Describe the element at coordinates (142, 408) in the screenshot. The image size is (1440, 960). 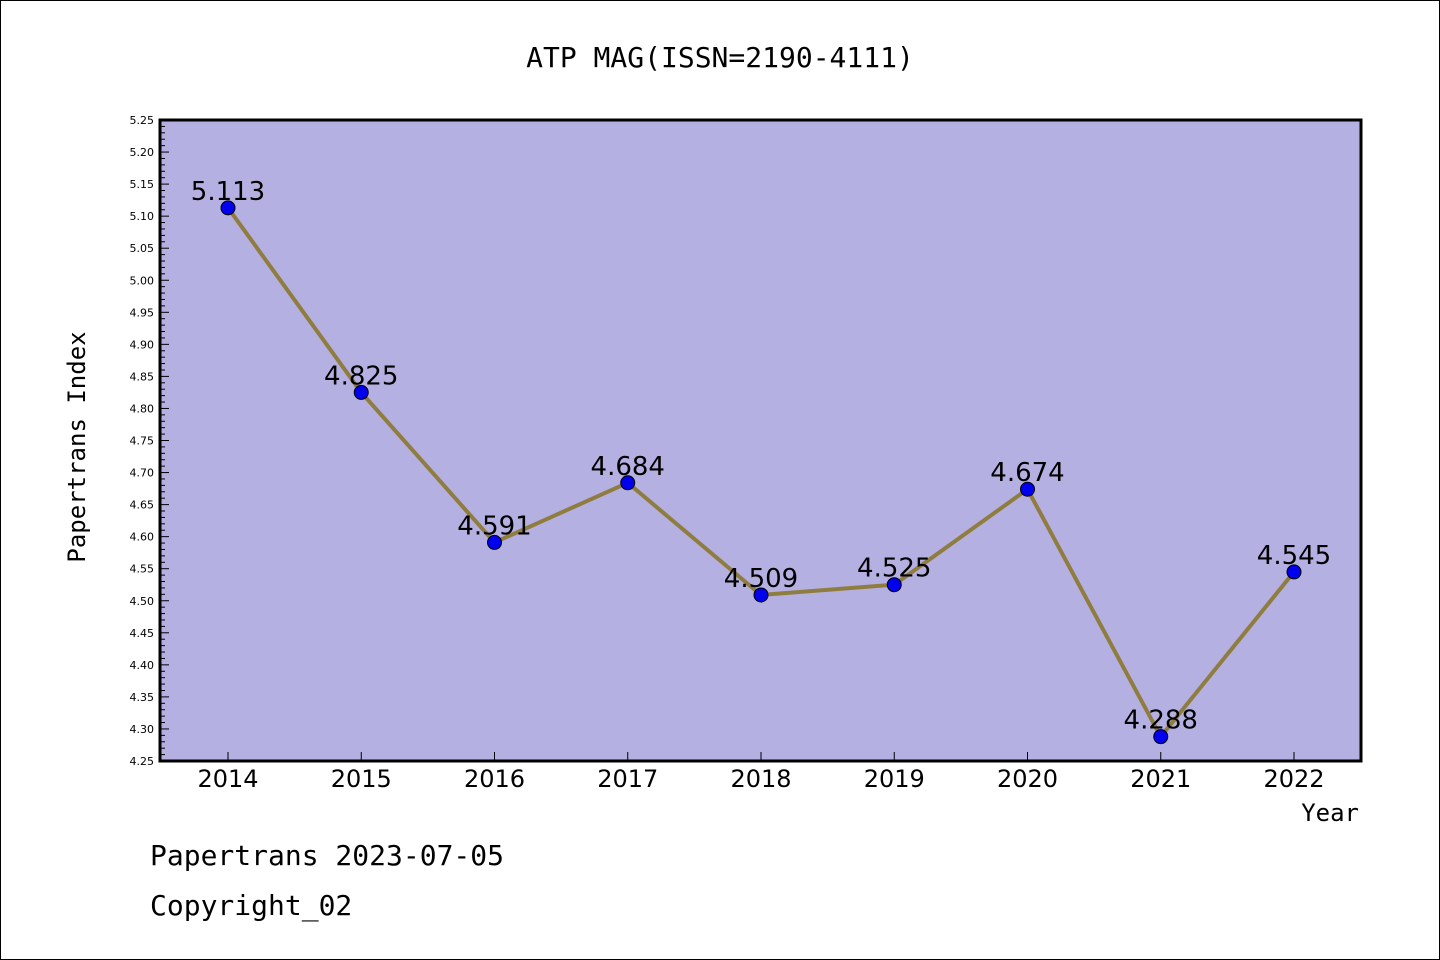
I see `y-tick-label: 4.80` at that location.